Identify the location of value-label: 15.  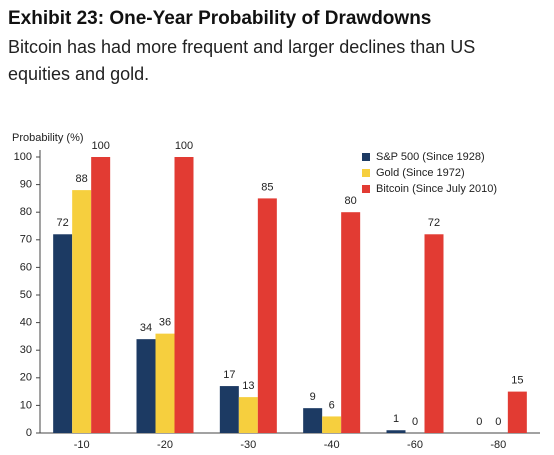
(517, 381).